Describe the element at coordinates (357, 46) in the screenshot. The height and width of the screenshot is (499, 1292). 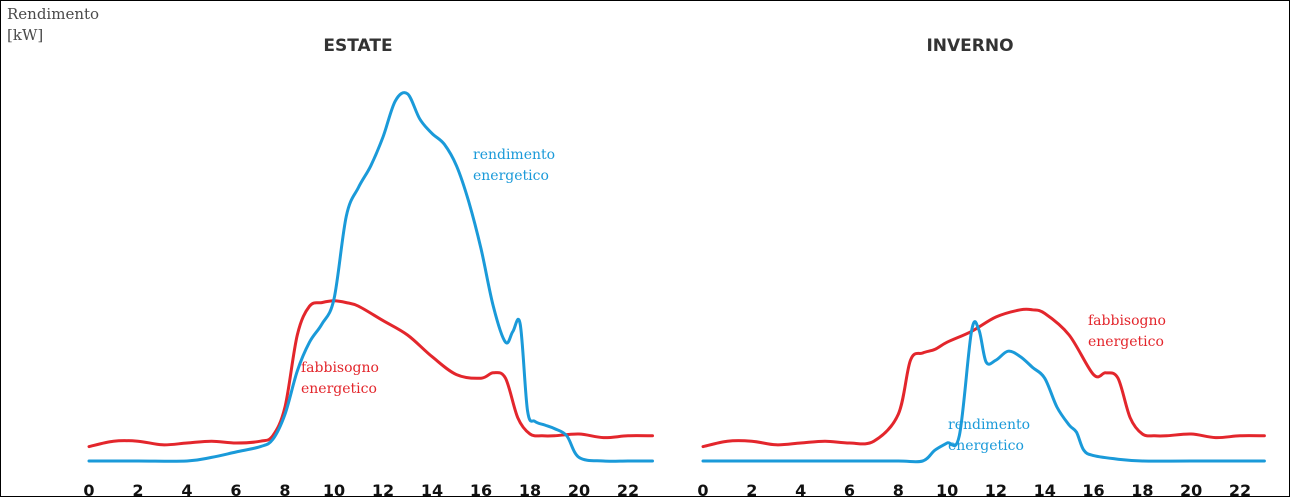
I see `chart-title-estate: ESTATE` at that location.